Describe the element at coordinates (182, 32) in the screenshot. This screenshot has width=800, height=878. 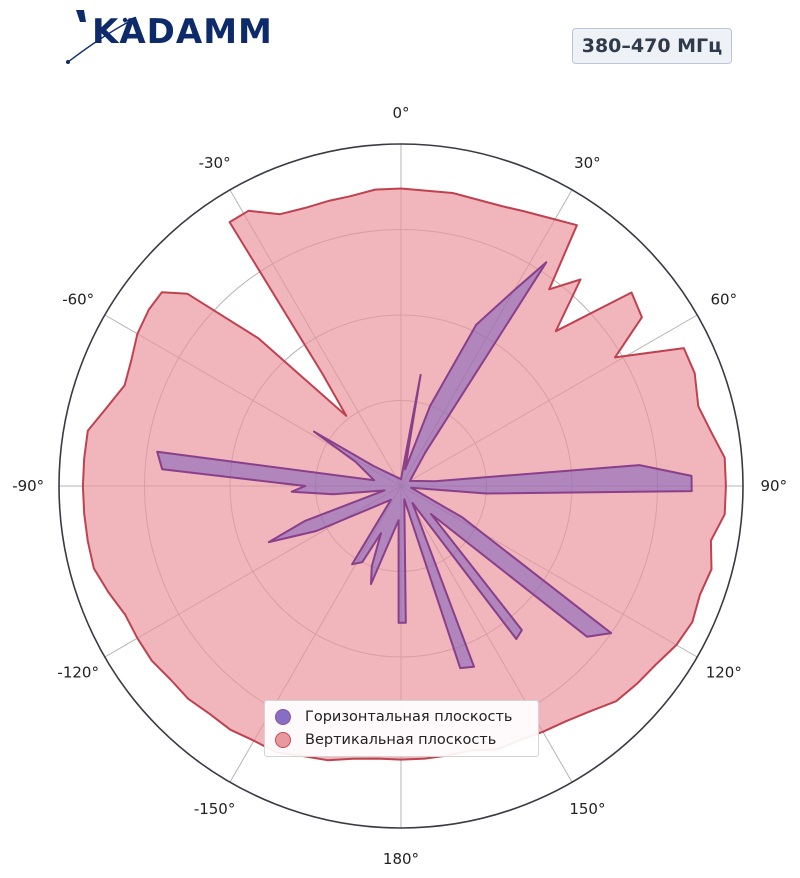
I see `brand-name: KADAMM` at that location.